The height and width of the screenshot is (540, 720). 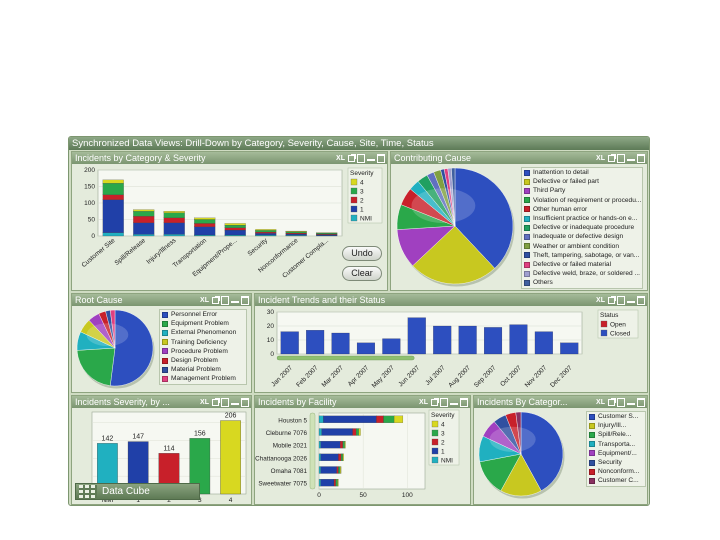 I want to click on y-tick-label: 50, so click(x=92, y=220).